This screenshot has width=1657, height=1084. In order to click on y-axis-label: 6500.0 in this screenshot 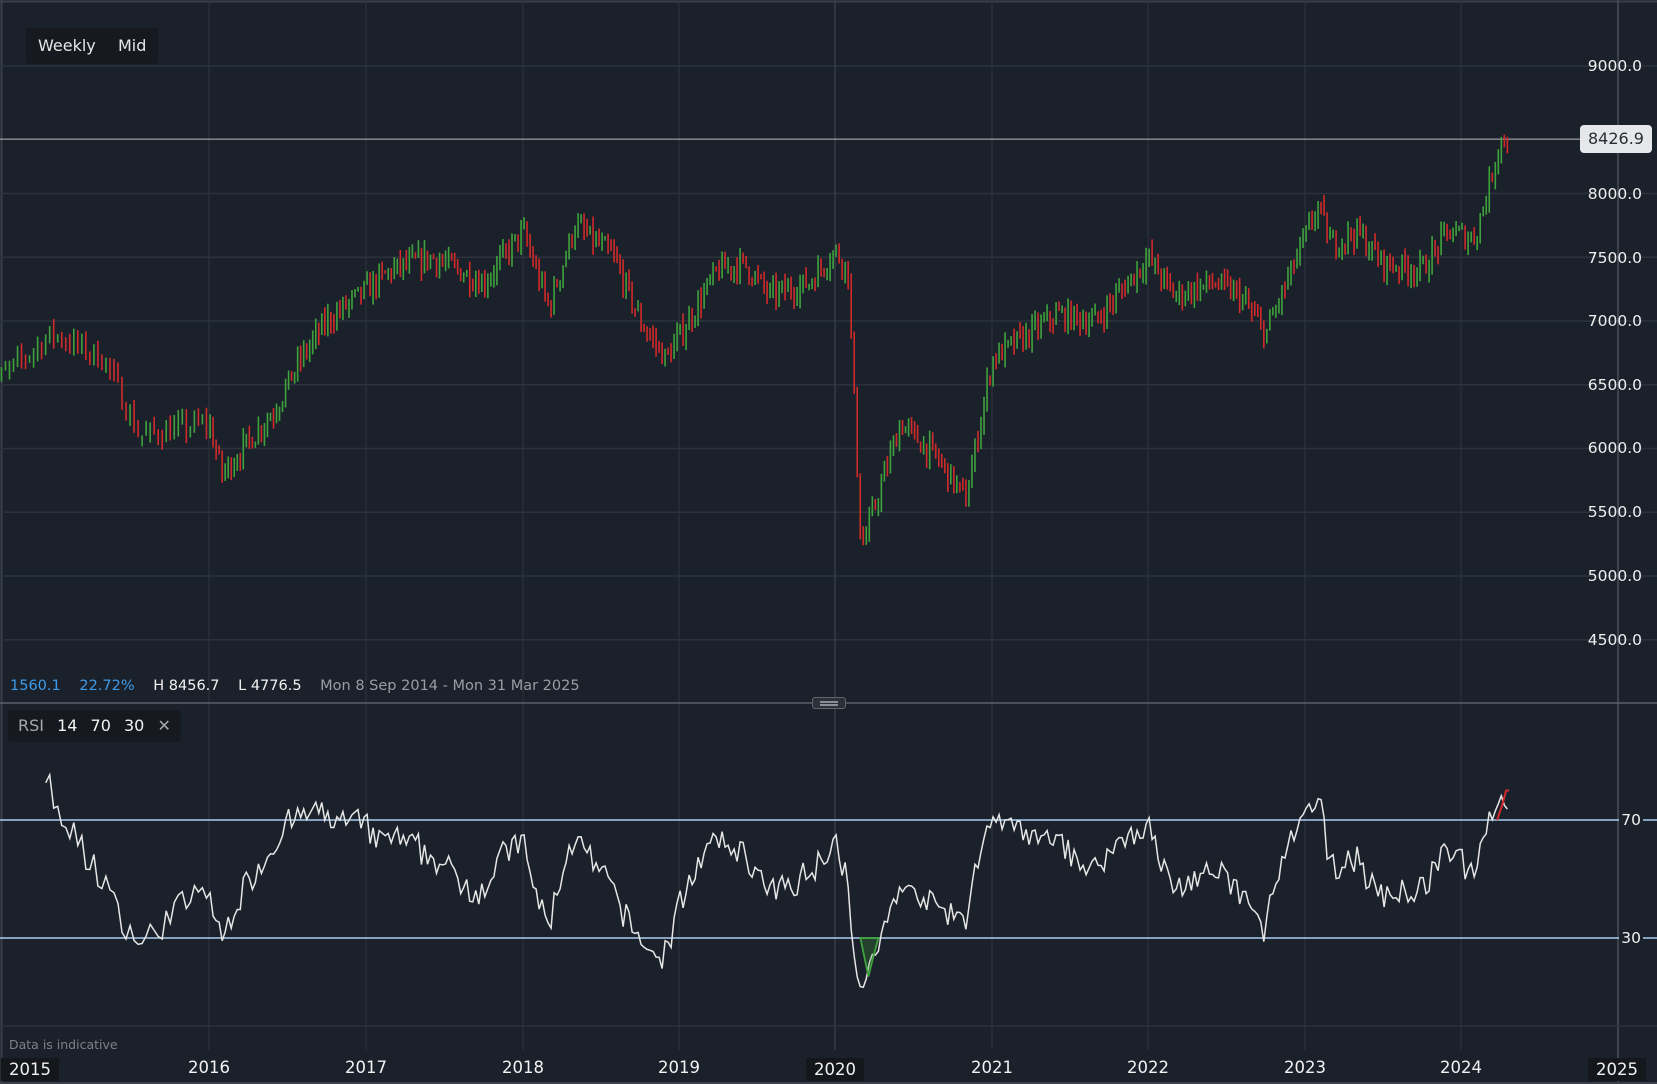, I will do `click(1614, 385)`.